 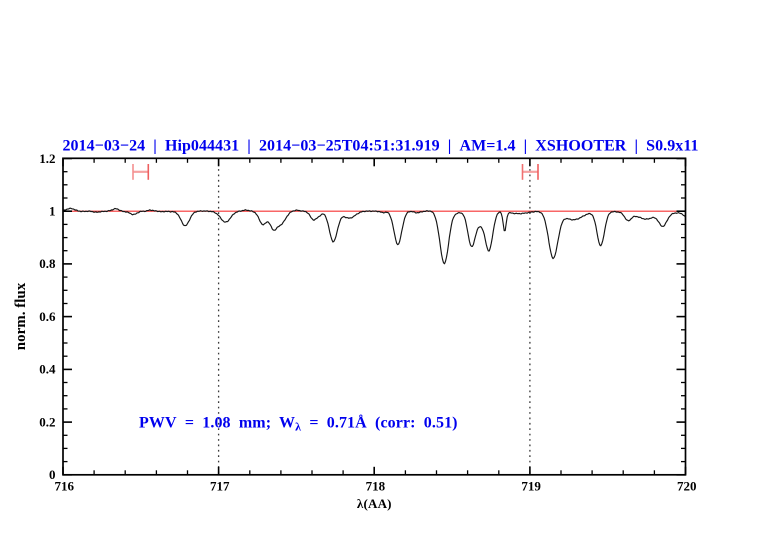 What do you see at coordinates (21, 316) in the screenshot?
I see `svg-text: norm. flux` at bounding box center [21, 316].